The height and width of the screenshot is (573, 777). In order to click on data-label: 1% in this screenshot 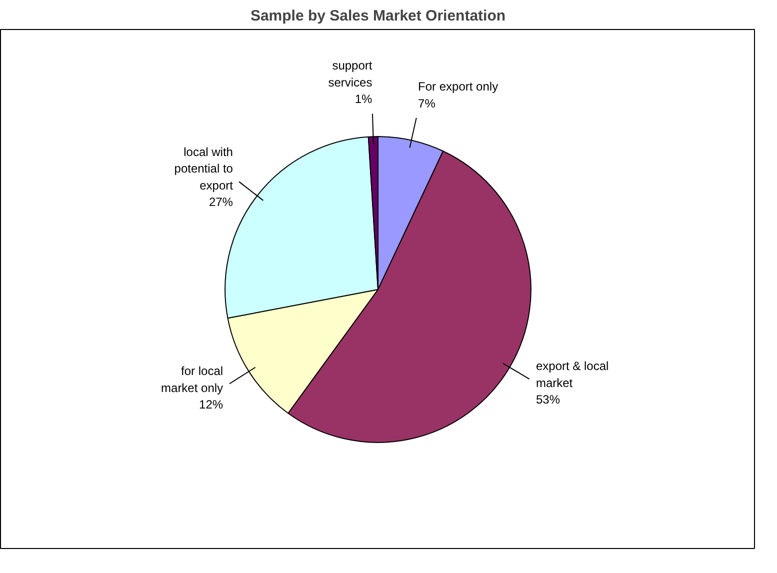, I will do `click(363, 99)`.